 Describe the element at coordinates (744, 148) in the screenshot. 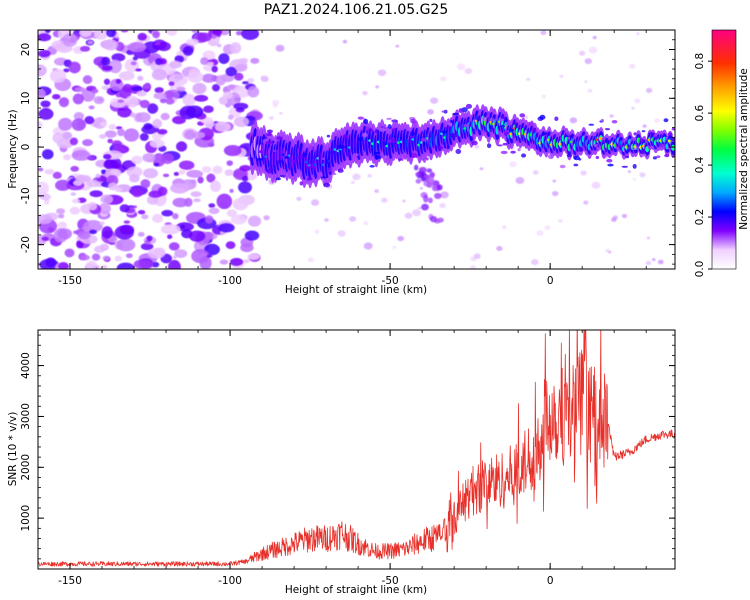

I see `colorbar-label: Normalized spectral amplitude` at that location.